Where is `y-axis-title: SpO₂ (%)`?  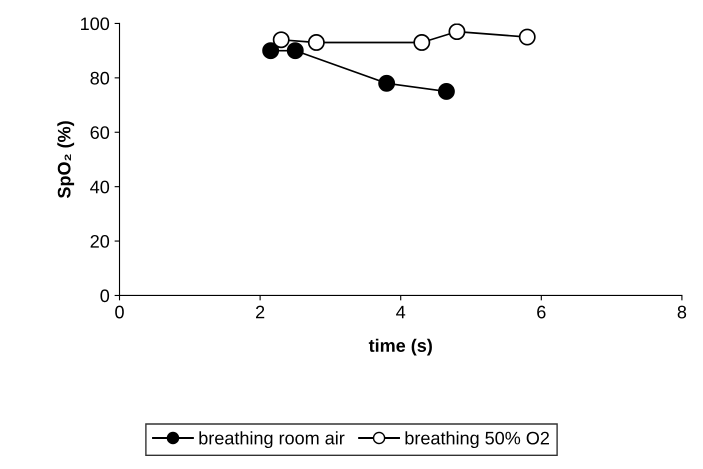
y-axis-title: SpO₂ (%) is located at coordinates (65, 159).